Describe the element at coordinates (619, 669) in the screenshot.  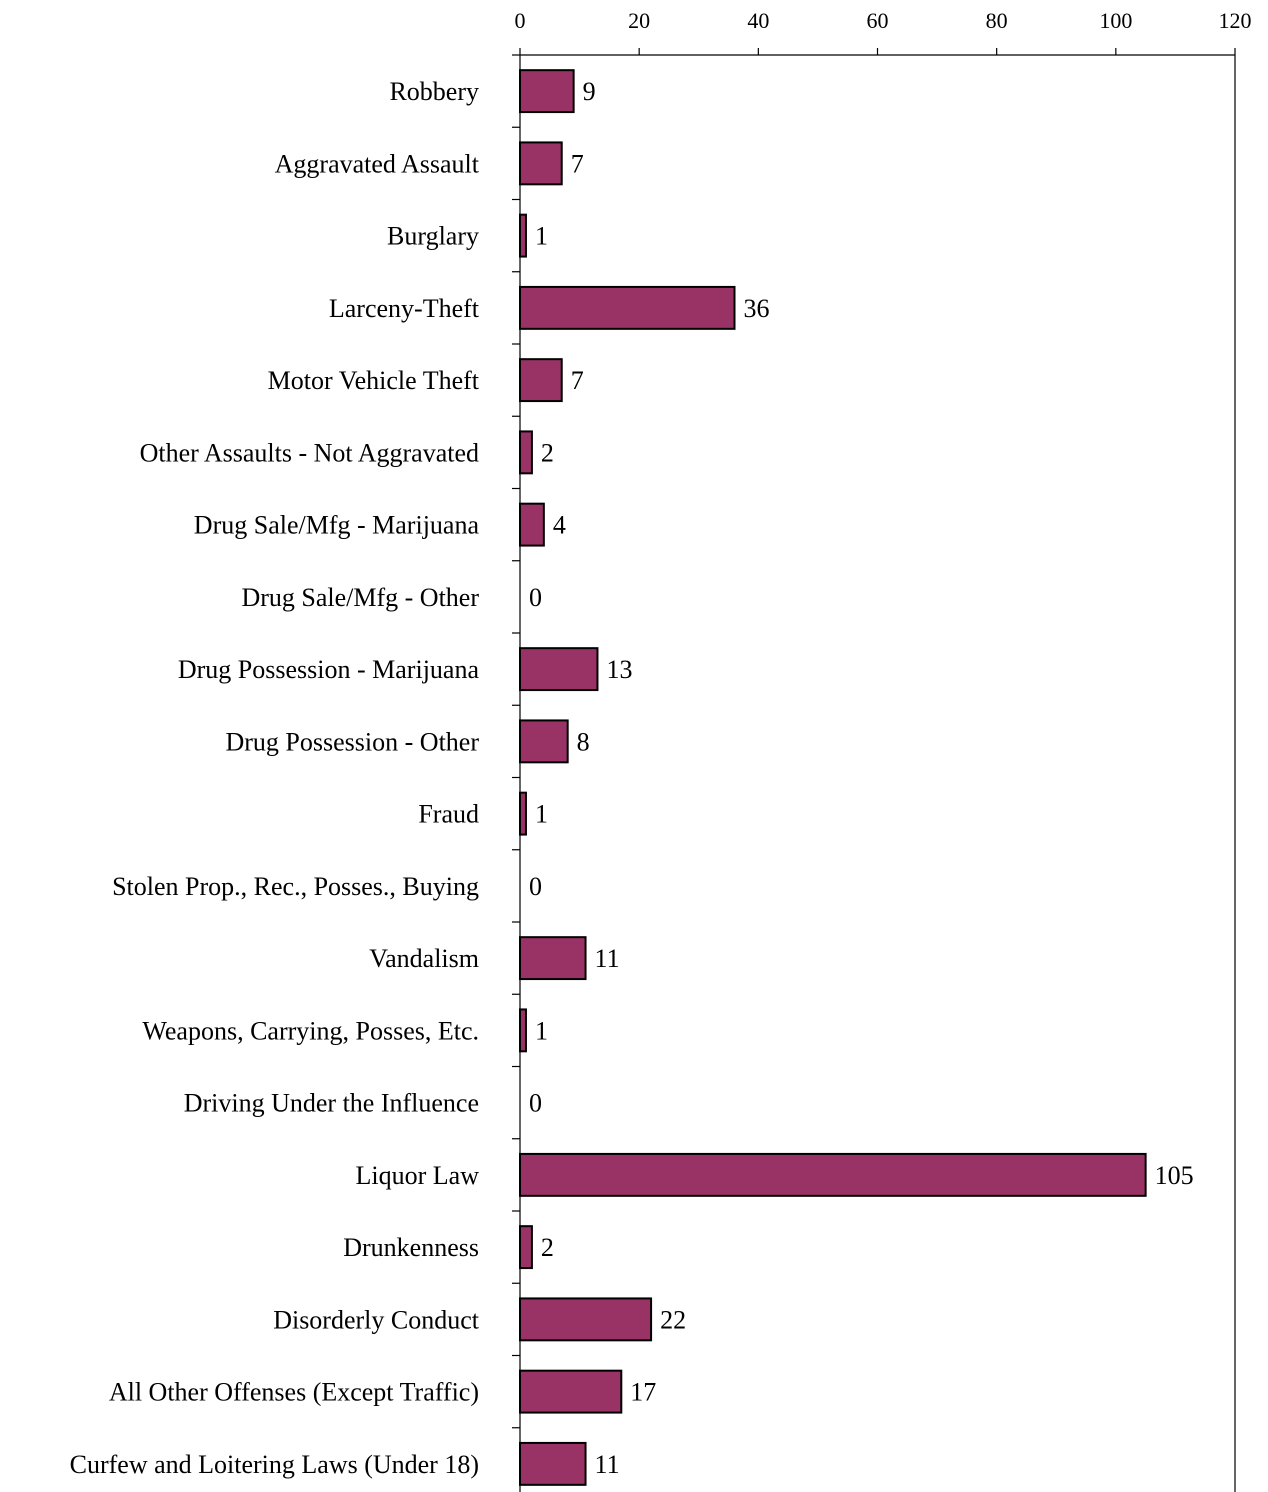
I see `data-label: 13` at that location.